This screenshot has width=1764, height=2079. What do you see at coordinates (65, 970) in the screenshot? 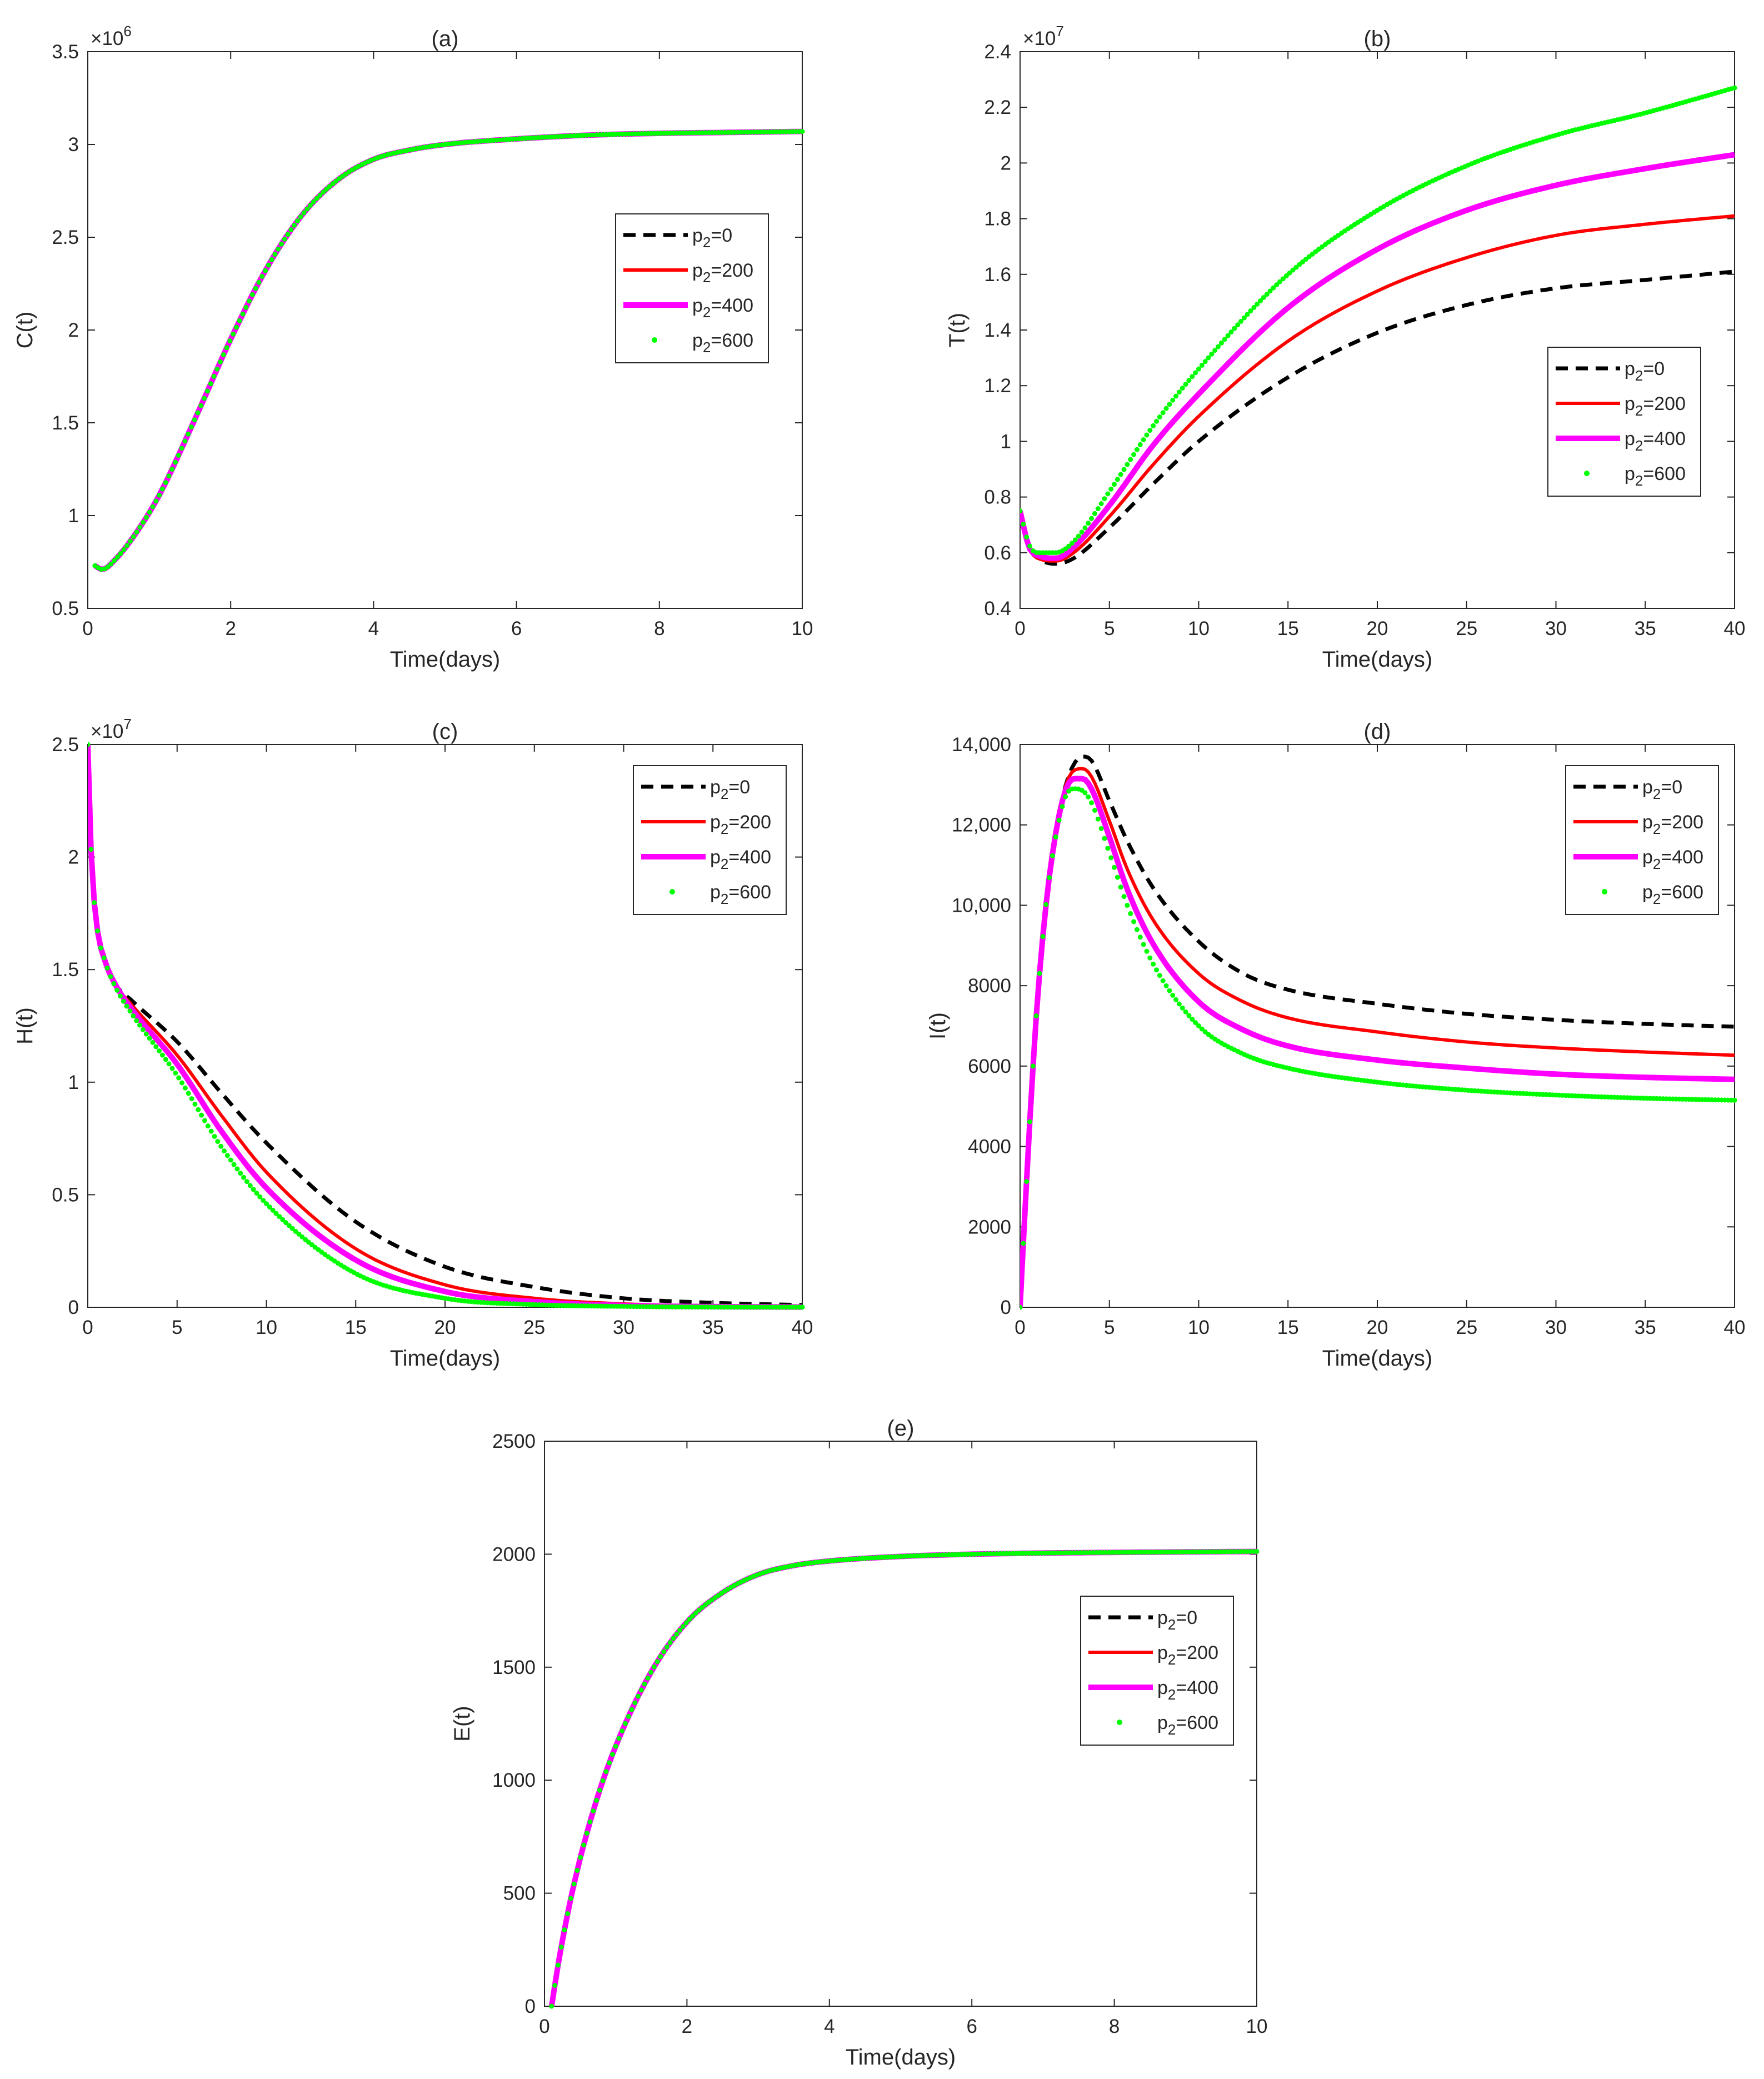
I see `y-tick-label: 1.5` at bounding box center [65, 970].